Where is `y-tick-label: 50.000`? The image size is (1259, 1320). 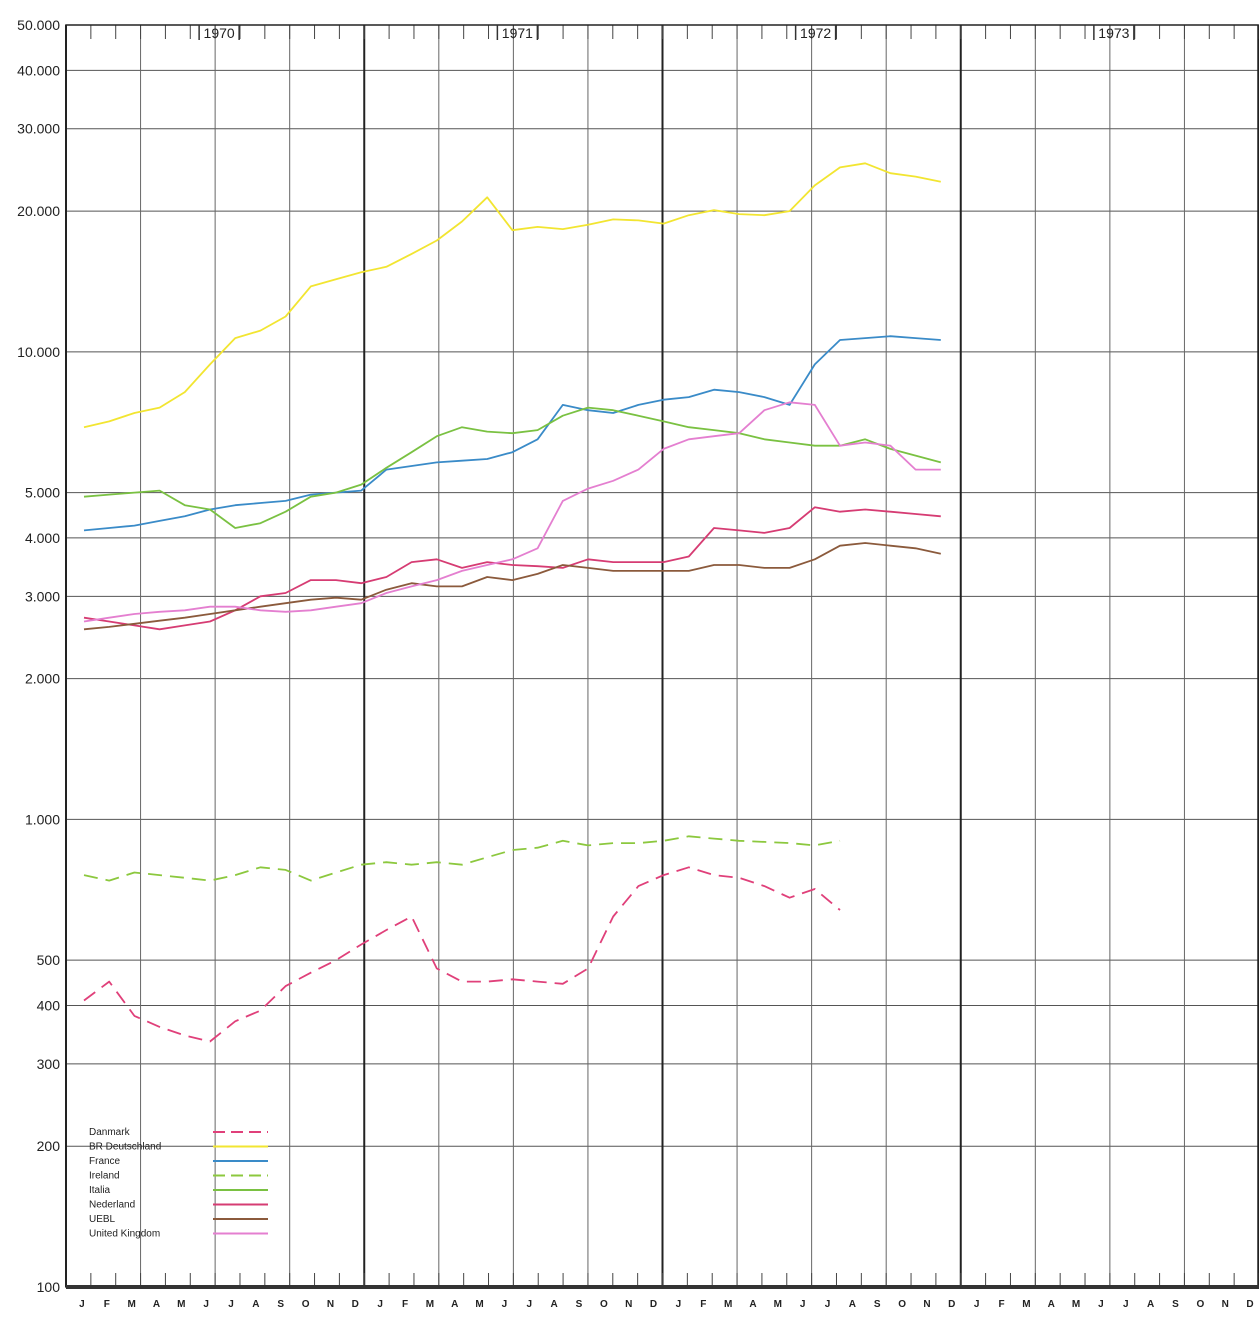 y-tick-label: 50.000 is located at coordinates (38, 25).